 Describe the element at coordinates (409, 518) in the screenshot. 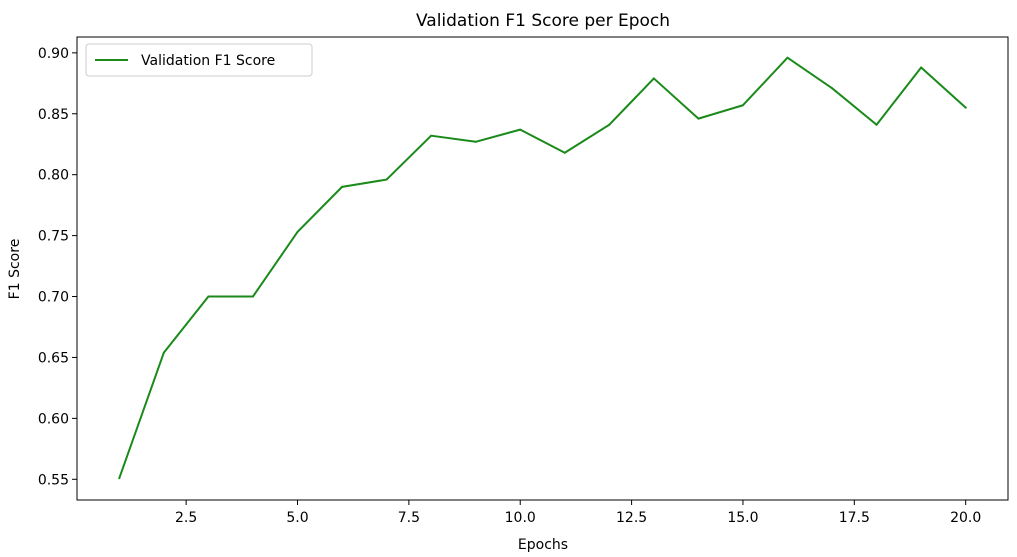

I see `x-tick-label: 7.5` at that location.